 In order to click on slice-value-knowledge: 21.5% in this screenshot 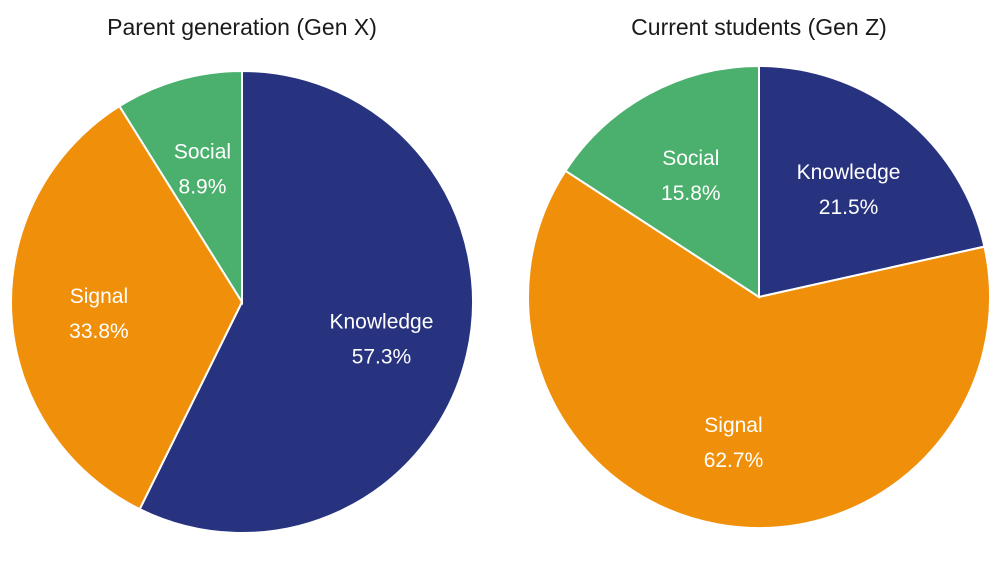, I will do `click(849, 207)`.